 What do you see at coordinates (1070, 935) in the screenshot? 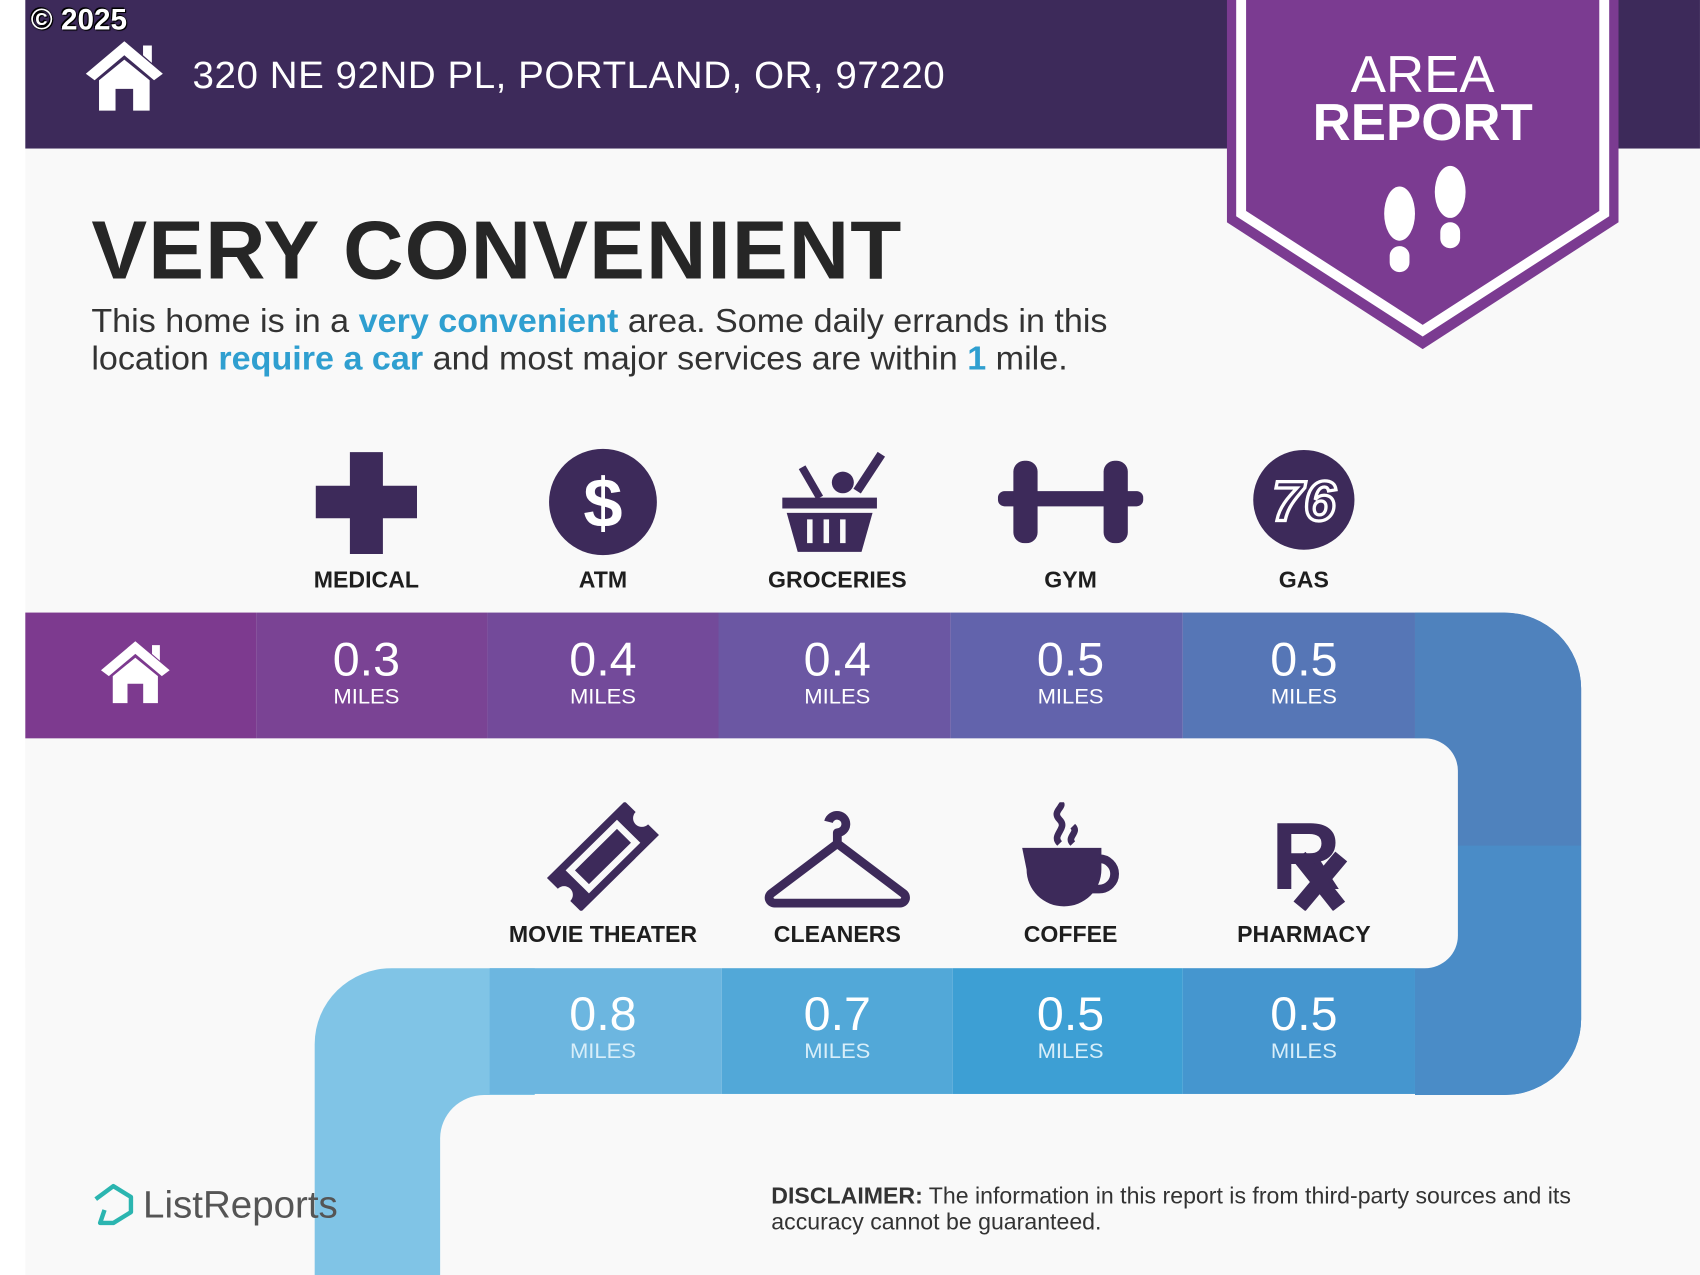
I see `category-label: COFFEE` at bounding box center [1070, 935].